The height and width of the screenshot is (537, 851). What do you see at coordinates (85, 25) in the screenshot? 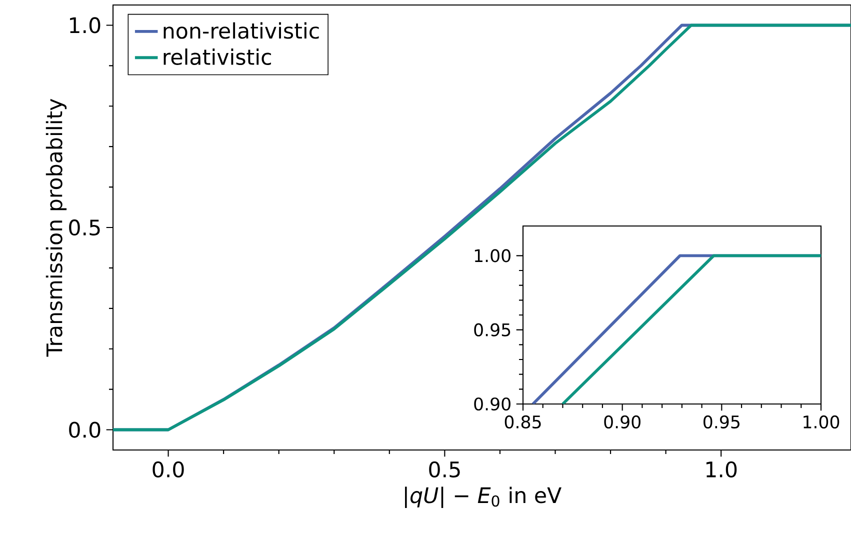
I see `y-tick-label: 1.0` at bounding box center [85, 25].